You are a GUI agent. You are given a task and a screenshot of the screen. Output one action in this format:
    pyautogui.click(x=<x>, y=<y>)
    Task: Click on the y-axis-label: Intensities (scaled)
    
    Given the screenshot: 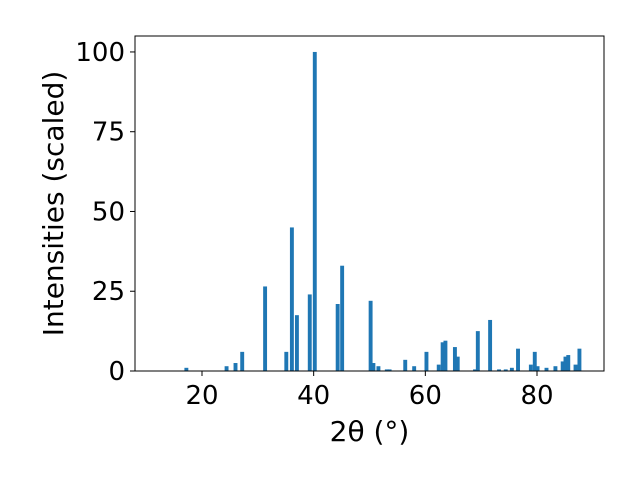 What is the action you would take?
    pyautogui.click(x=53, y=204)
    